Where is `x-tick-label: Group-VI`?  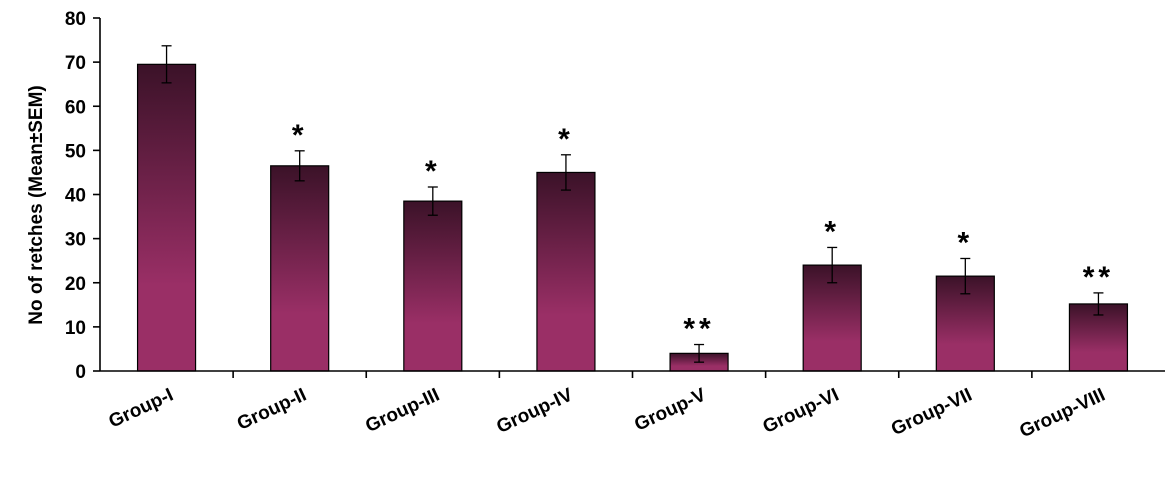 x-tick-label: Group-VI is located at coordinates (801, 410).